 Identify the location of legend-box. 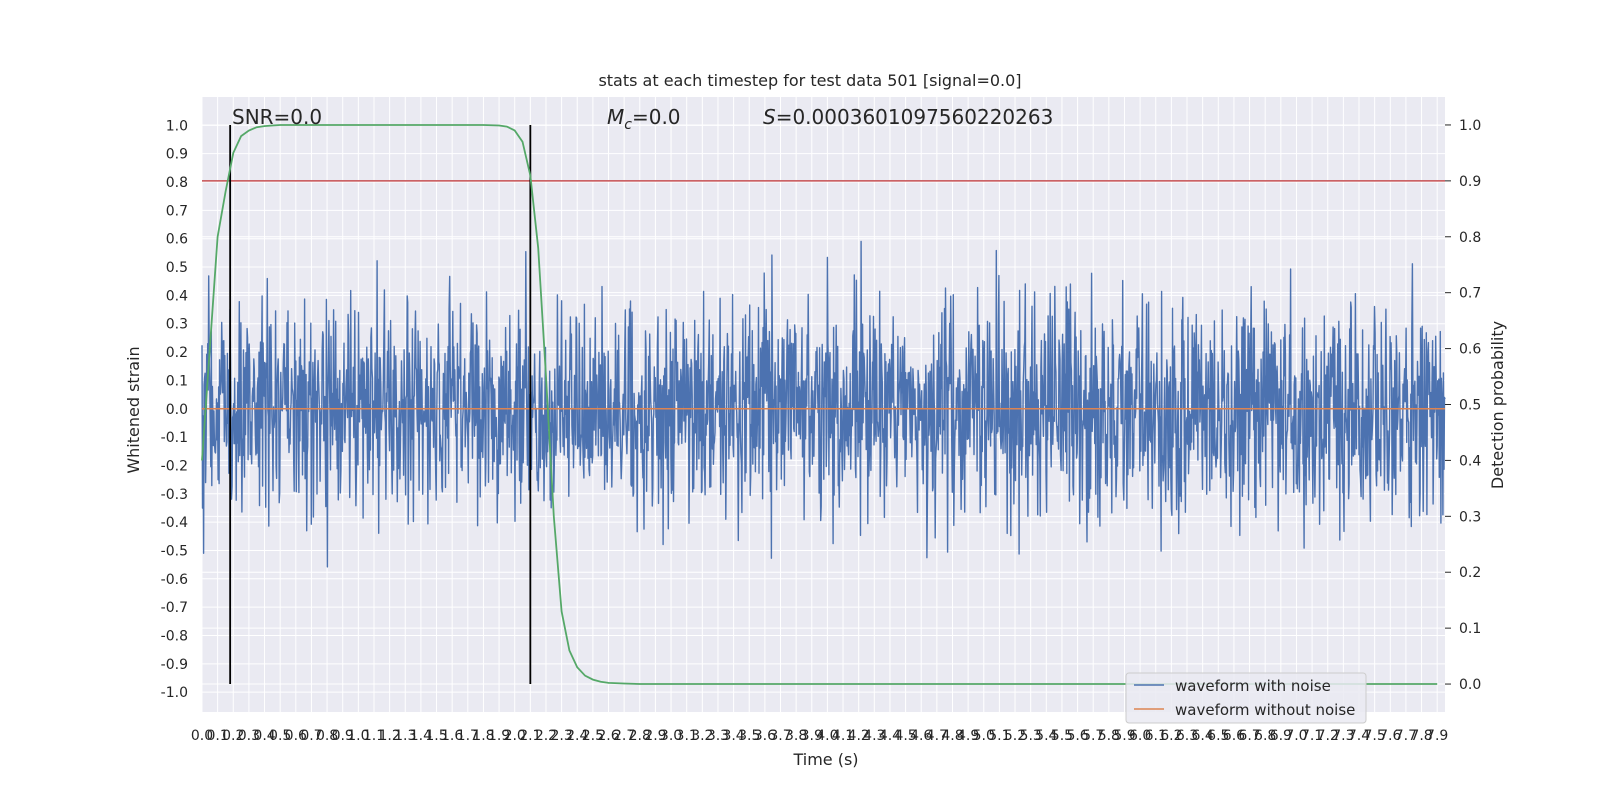
(1246, 698).